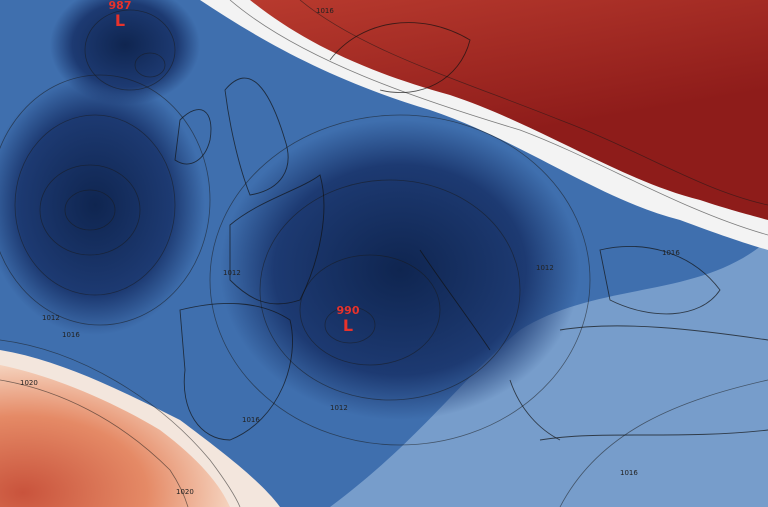  What do you see at coordinates (348, 310) in the screenshot?
I see `low-pressure: 990` at bounding box center [348, 310].